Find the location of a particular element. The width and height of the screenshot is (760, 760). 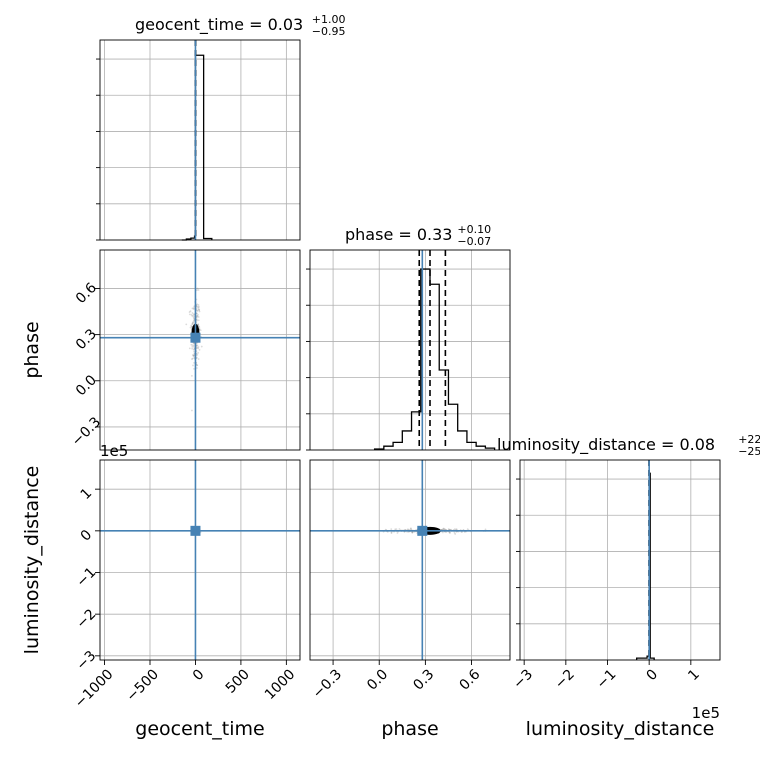

hist-title-sup-luminosity_distance: +22.95 is located at coordinates (749, 439).